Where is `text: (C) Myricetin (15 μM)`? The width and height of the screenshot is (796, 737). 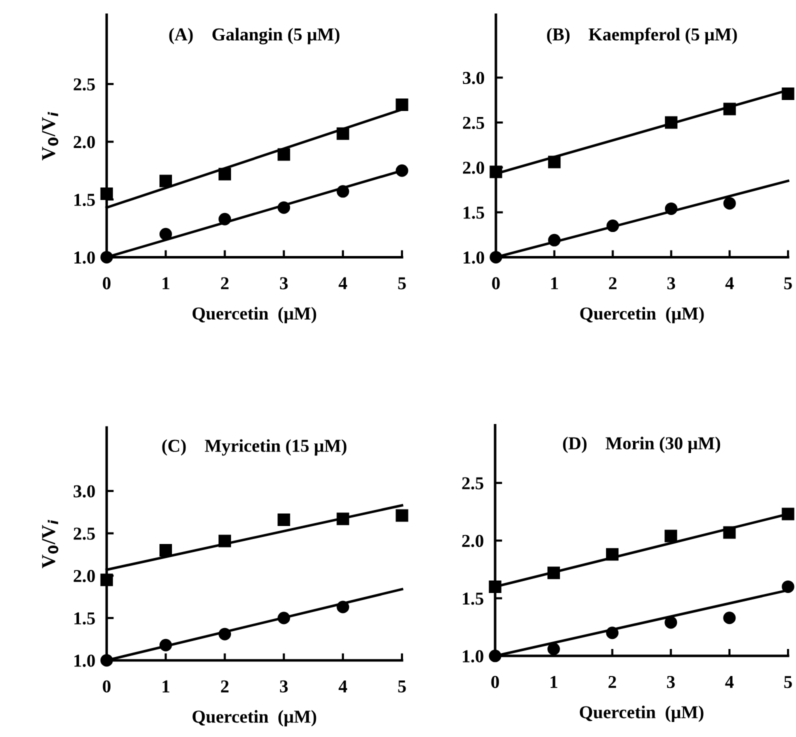 text: (C) Myricetin (15 μM) is located at coordinates (254, 447).